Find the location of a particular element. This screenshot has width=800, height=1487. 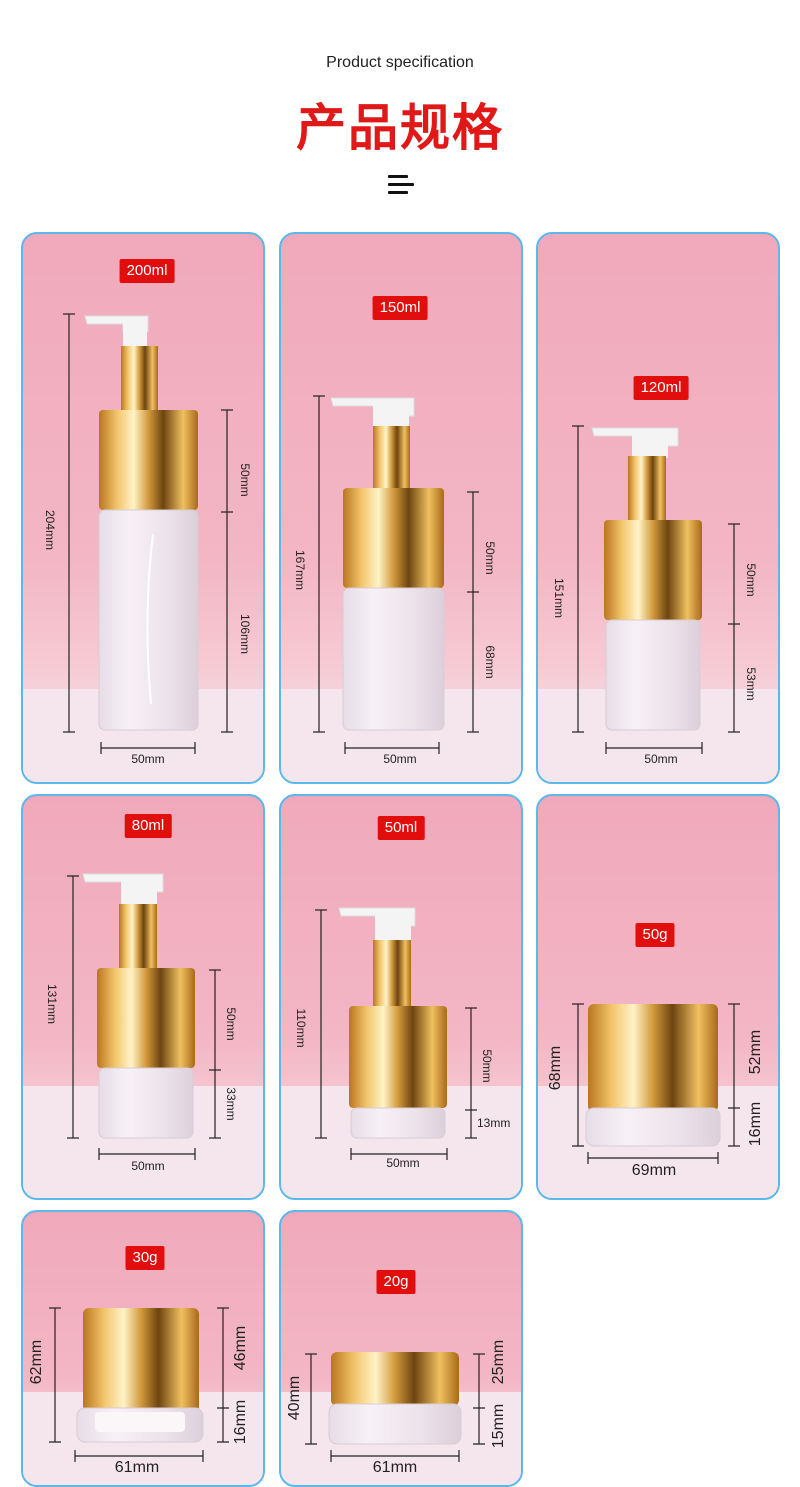

height-dimension: 151mm is located at coordinates (559, 598).